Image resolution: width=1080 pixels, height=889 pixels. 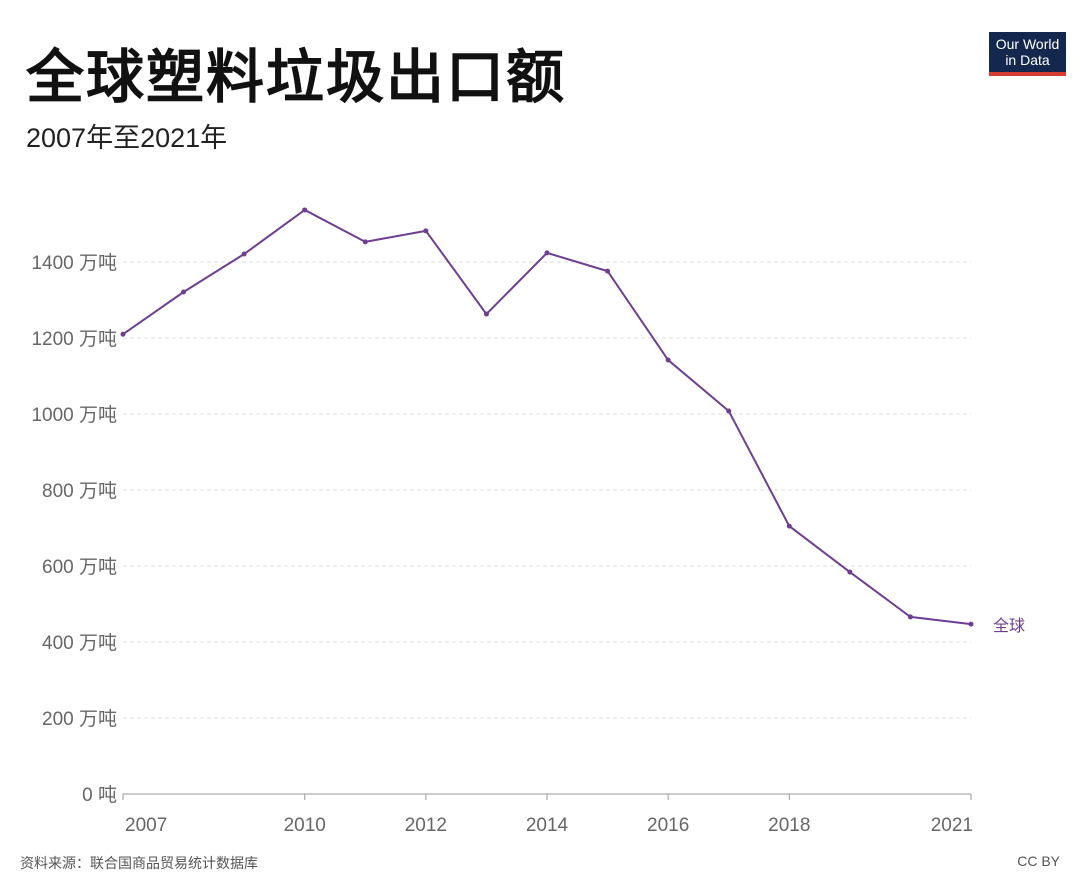 What do you see at coordinates (426, 825) in the screenshot?
I see `x-tick-label: 2012` at bounding box center [426, 825].